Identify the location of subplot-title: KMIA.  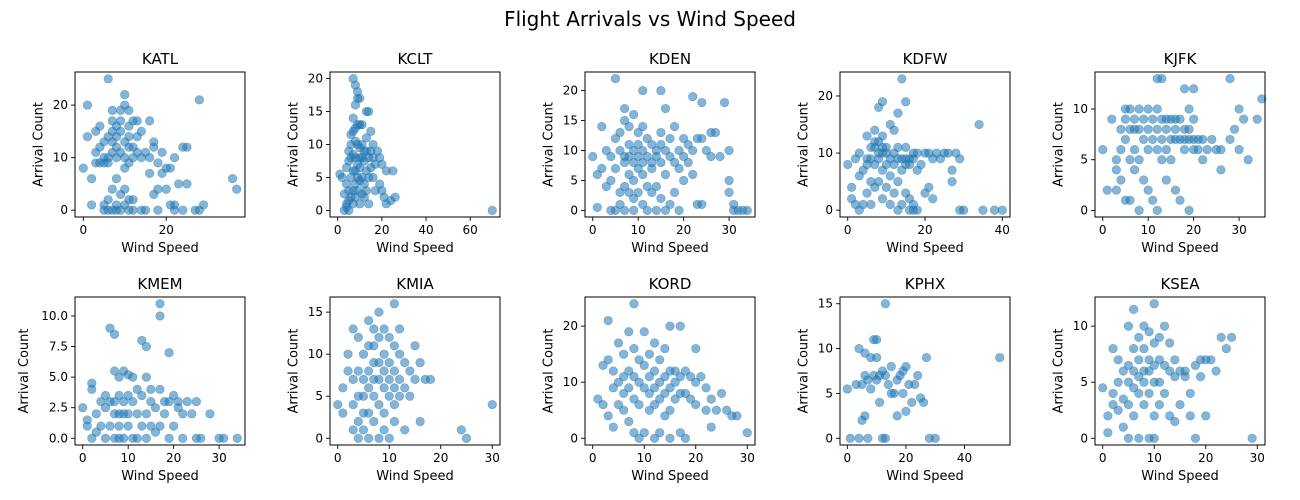
(415, 284).